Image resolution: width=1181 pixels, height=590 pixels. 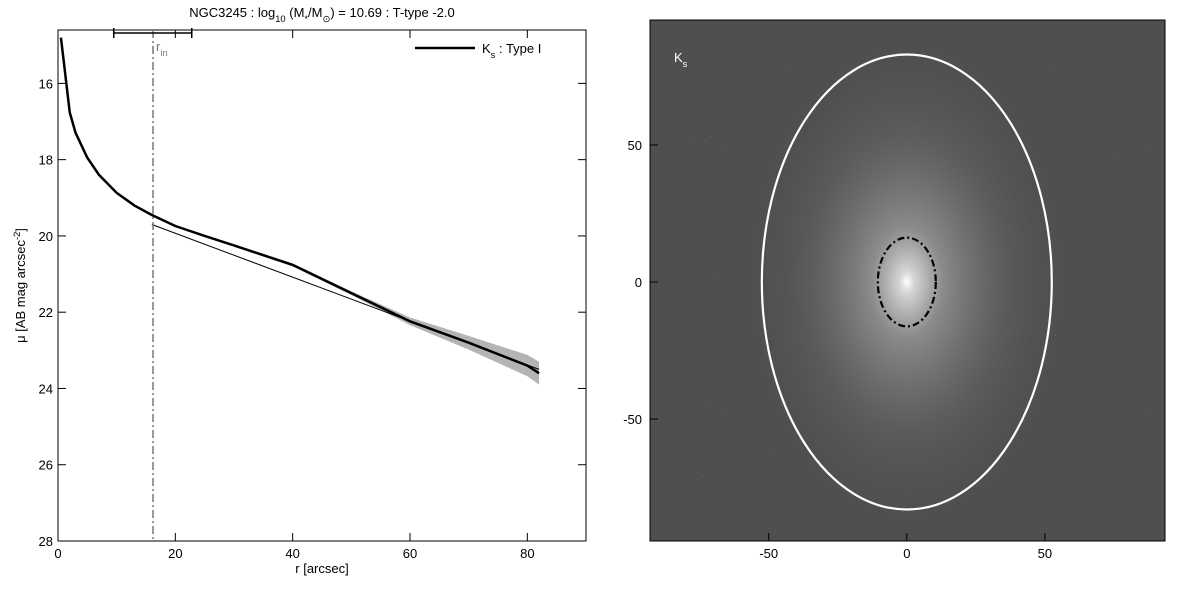 I want to click on y-axis-label-part: -2, so click(x=17, y=236).